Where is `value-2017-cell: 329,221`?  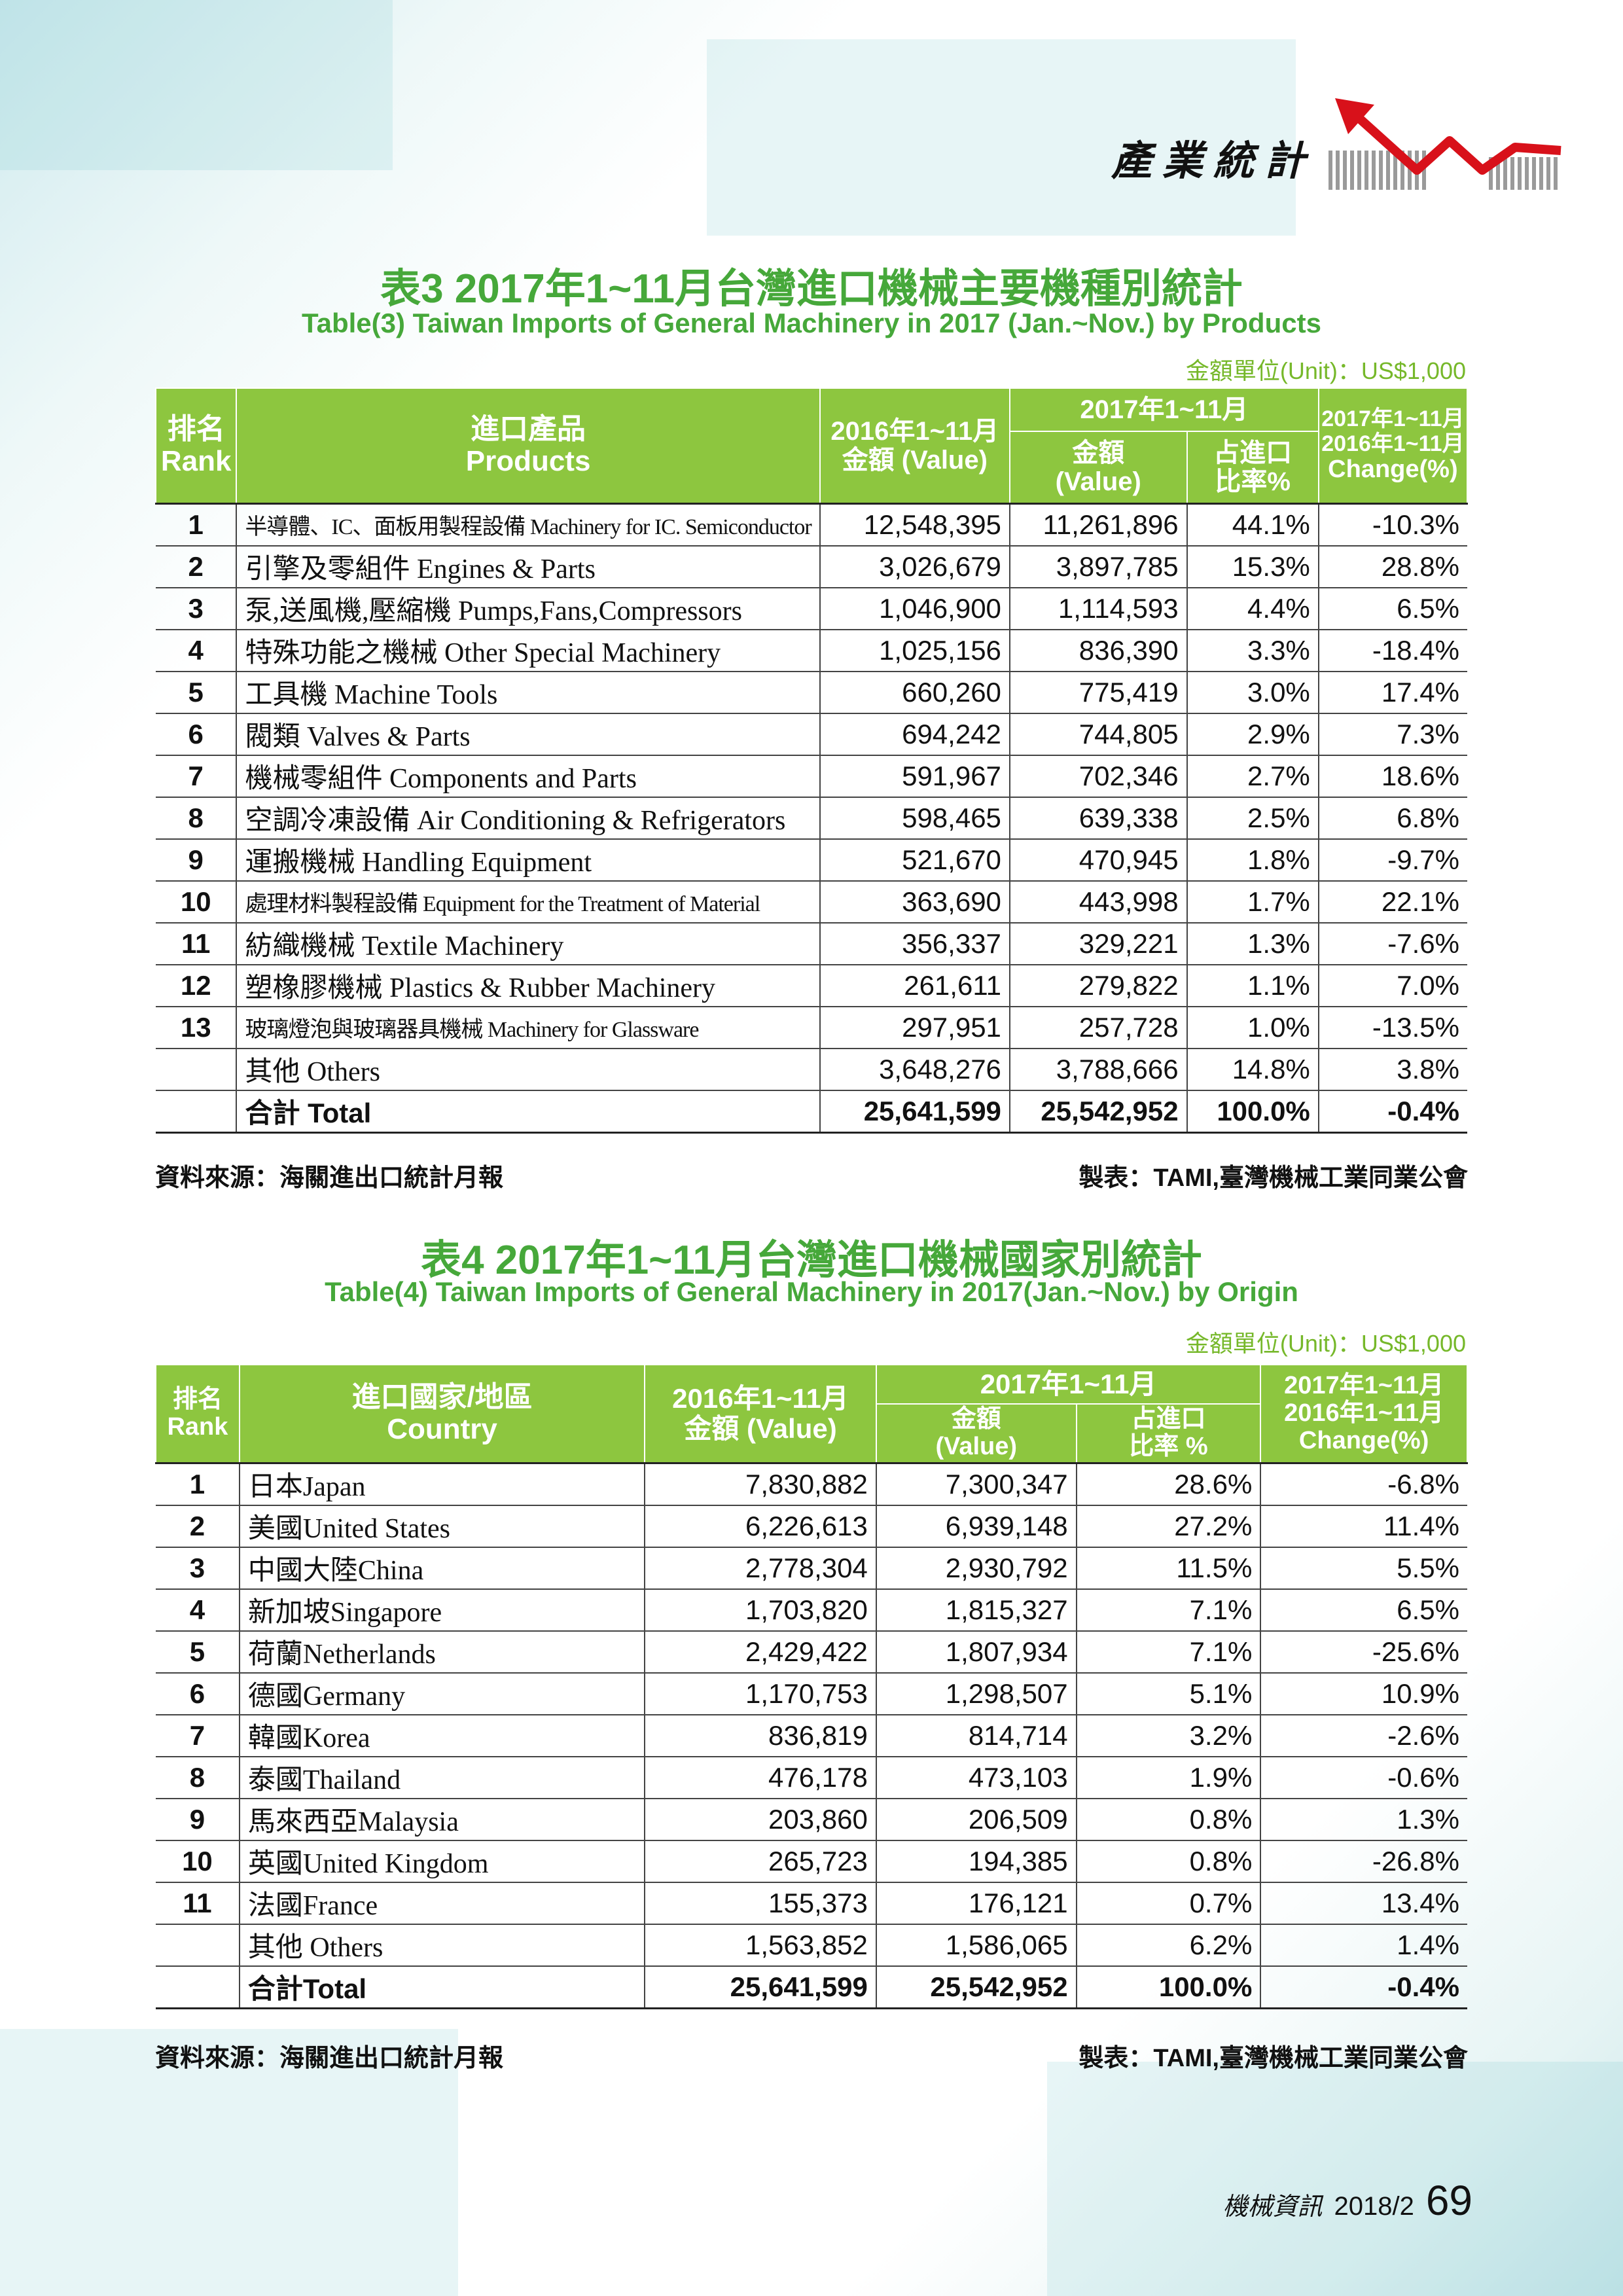
value-2017-cell: 329,221 is located at coordinates (1098, 943).